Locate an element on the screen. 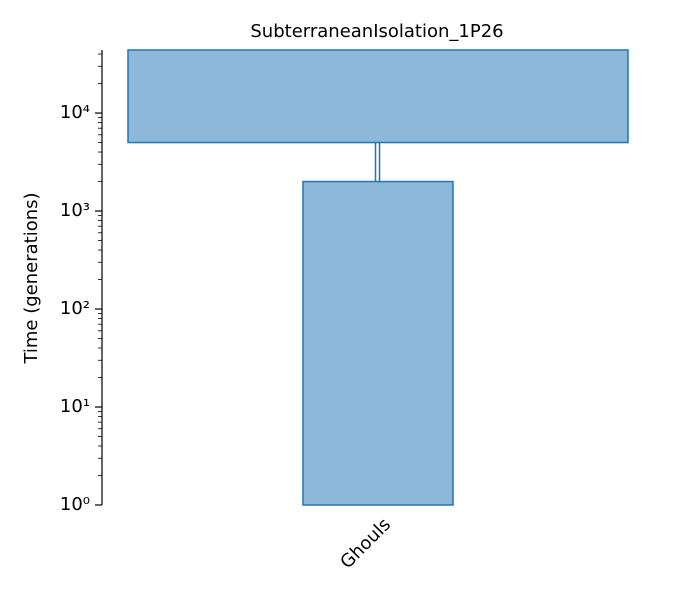 The height and width of the screenshot is (600, 675). y-tick-label: 10³ is located at coordinates (75, 210).